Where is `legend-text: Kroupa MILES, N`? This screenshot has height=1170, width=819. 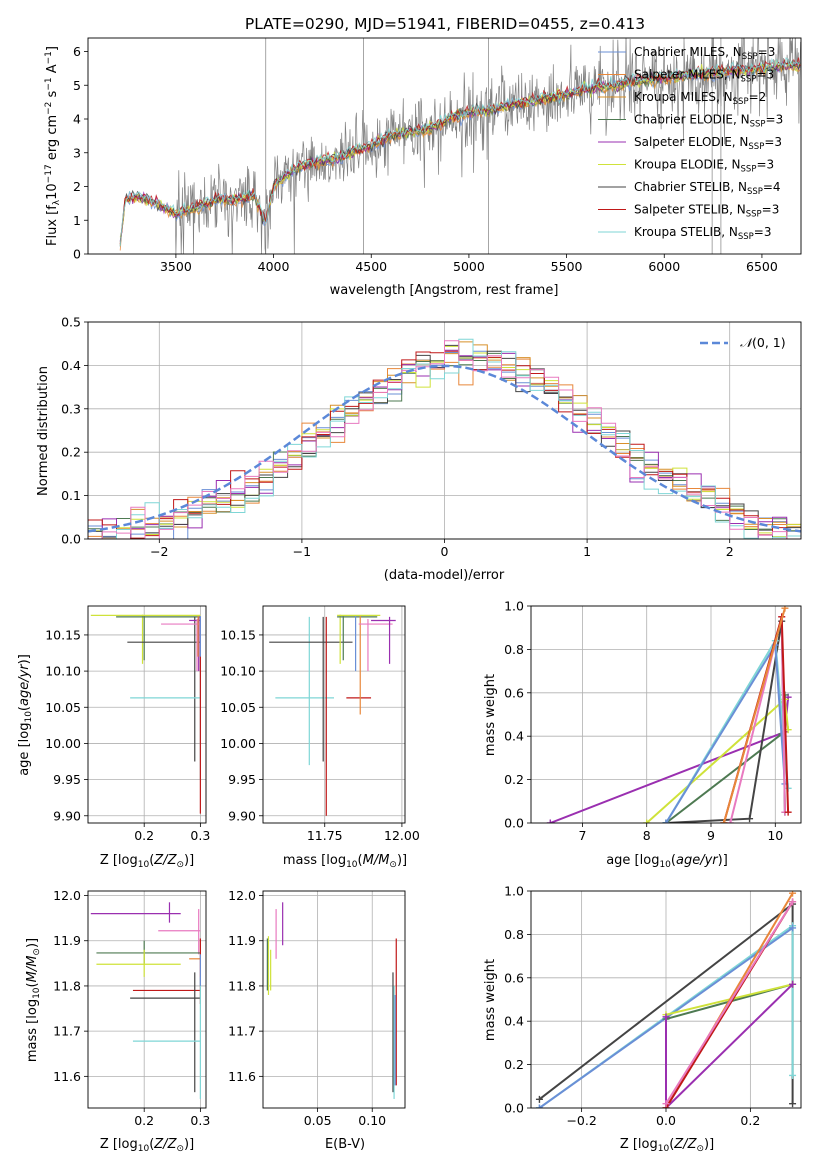
legend-text: Kroupa MILES, N is located at coordinates (683, 97).